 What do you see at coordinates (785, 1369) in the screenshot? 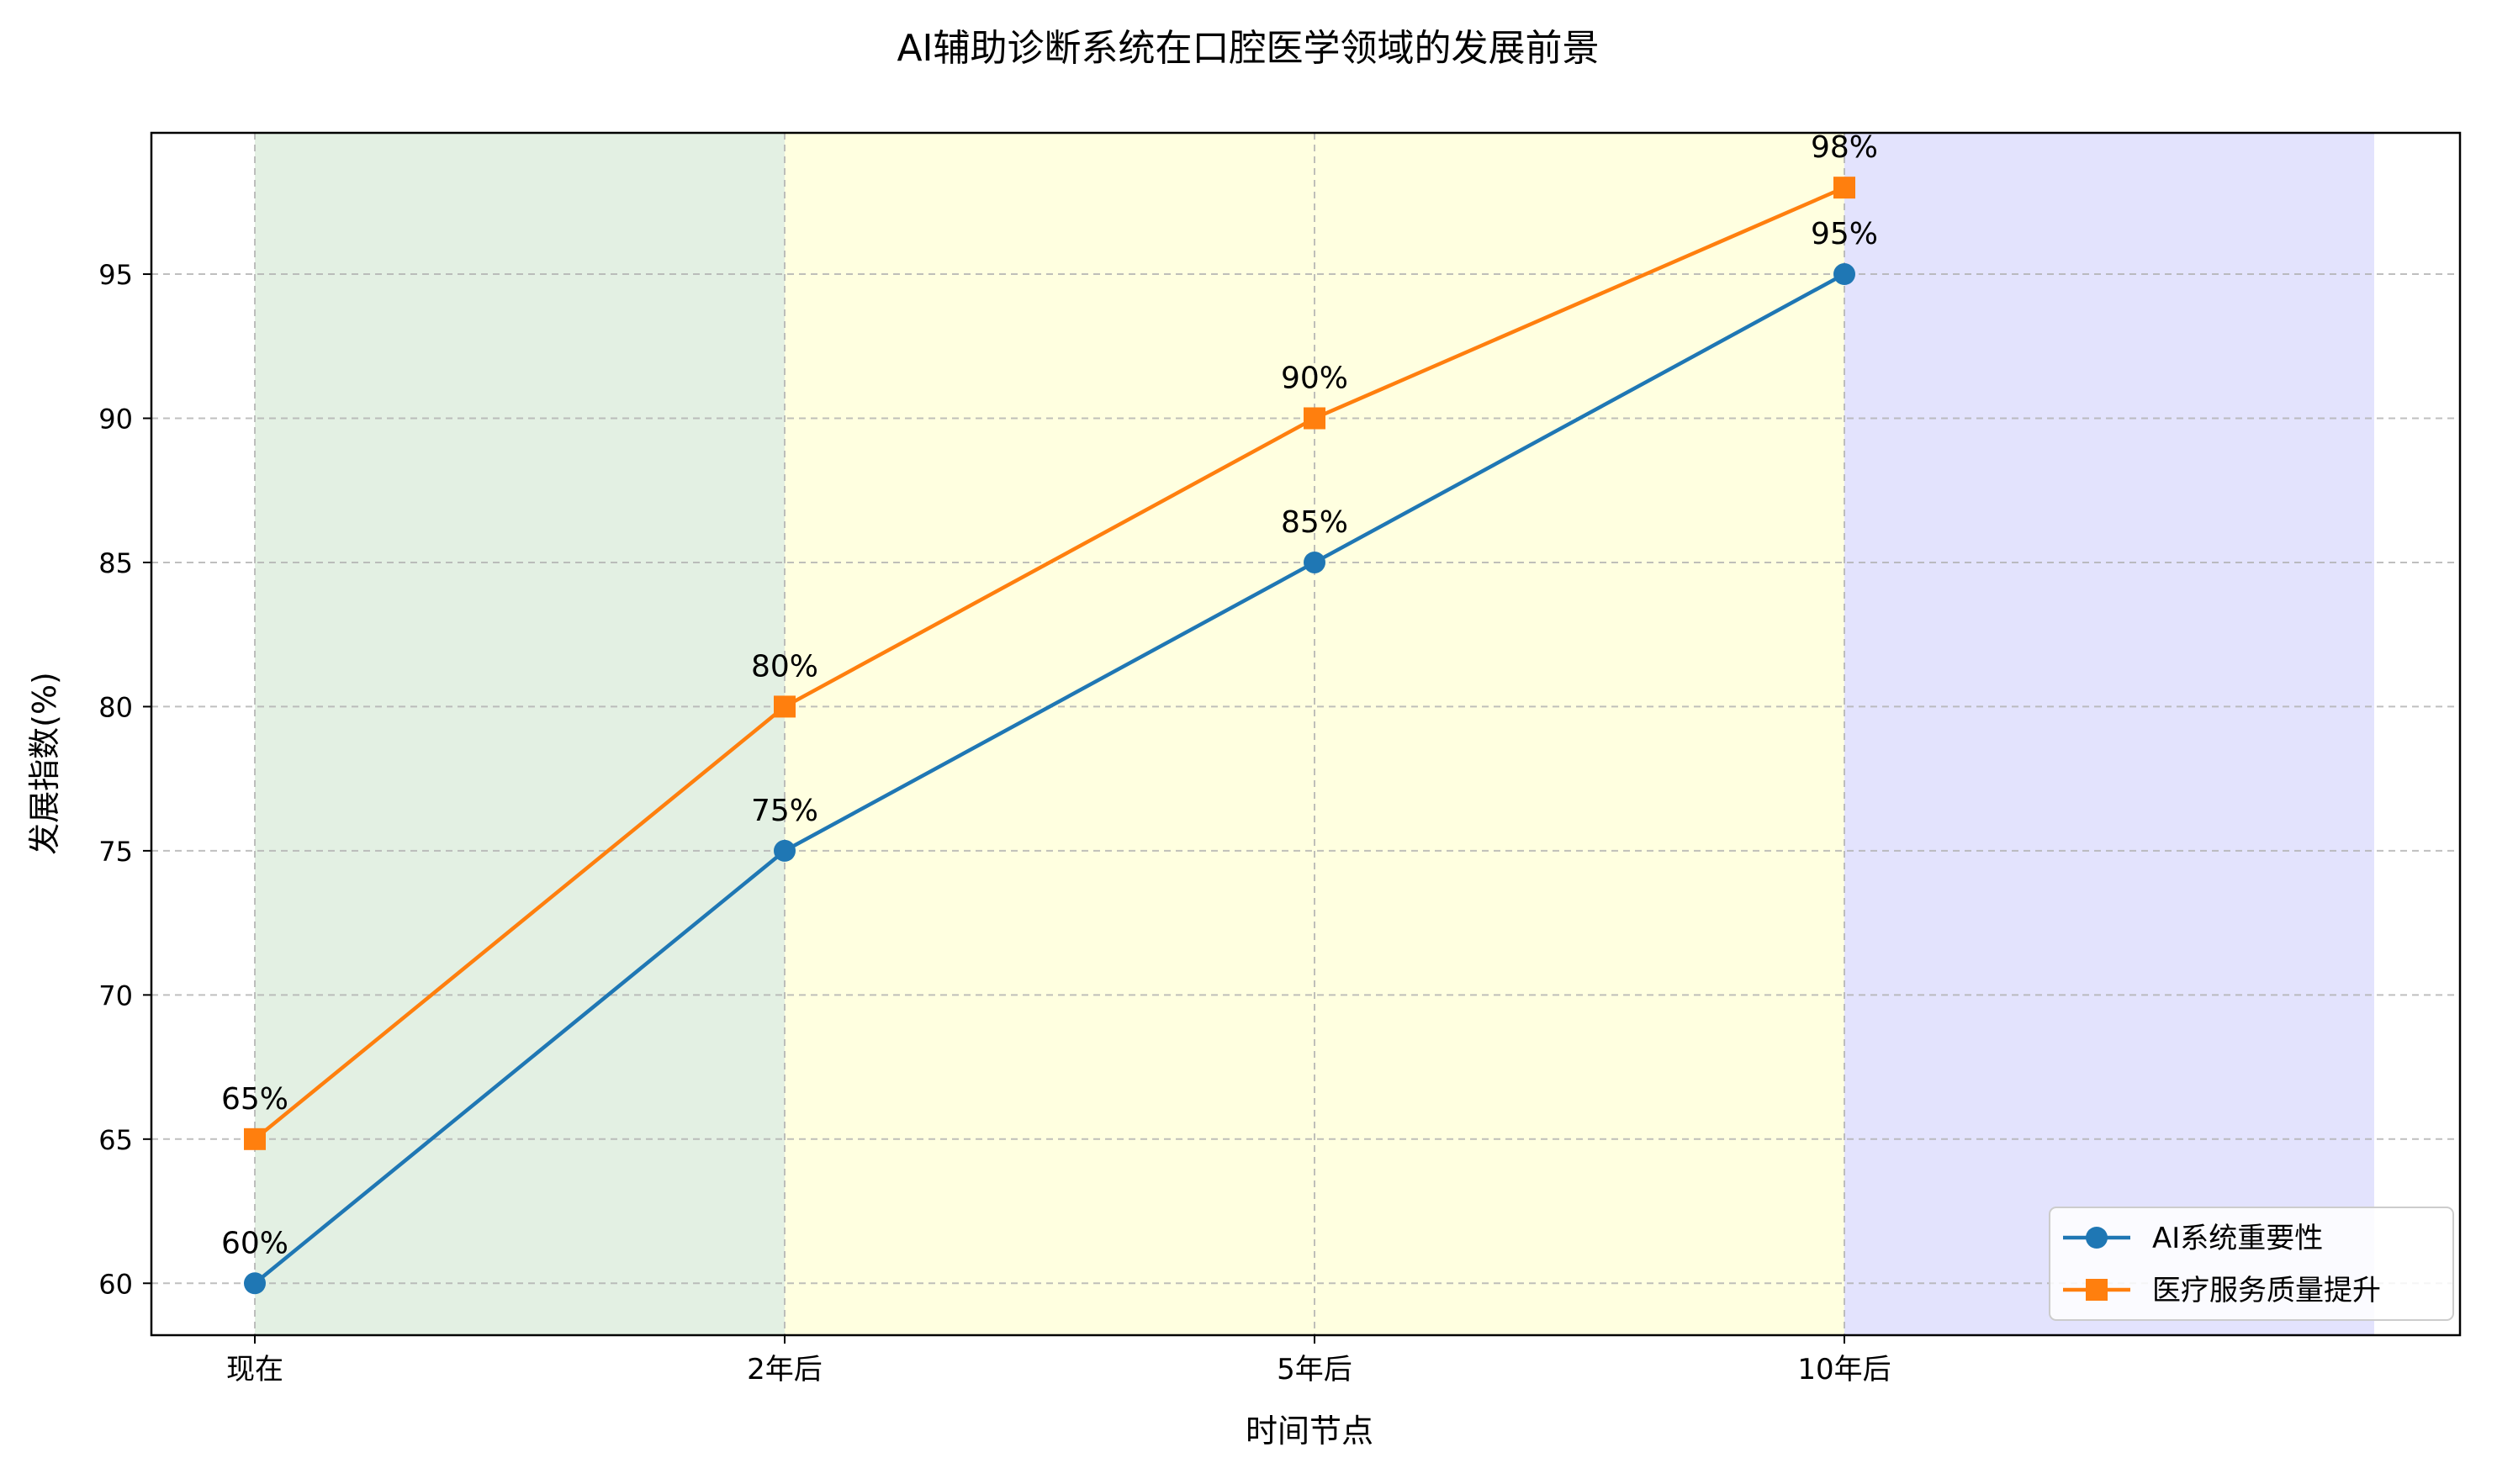
I see `x-tick-label: 2年后` at bounding box center [785, 1369].